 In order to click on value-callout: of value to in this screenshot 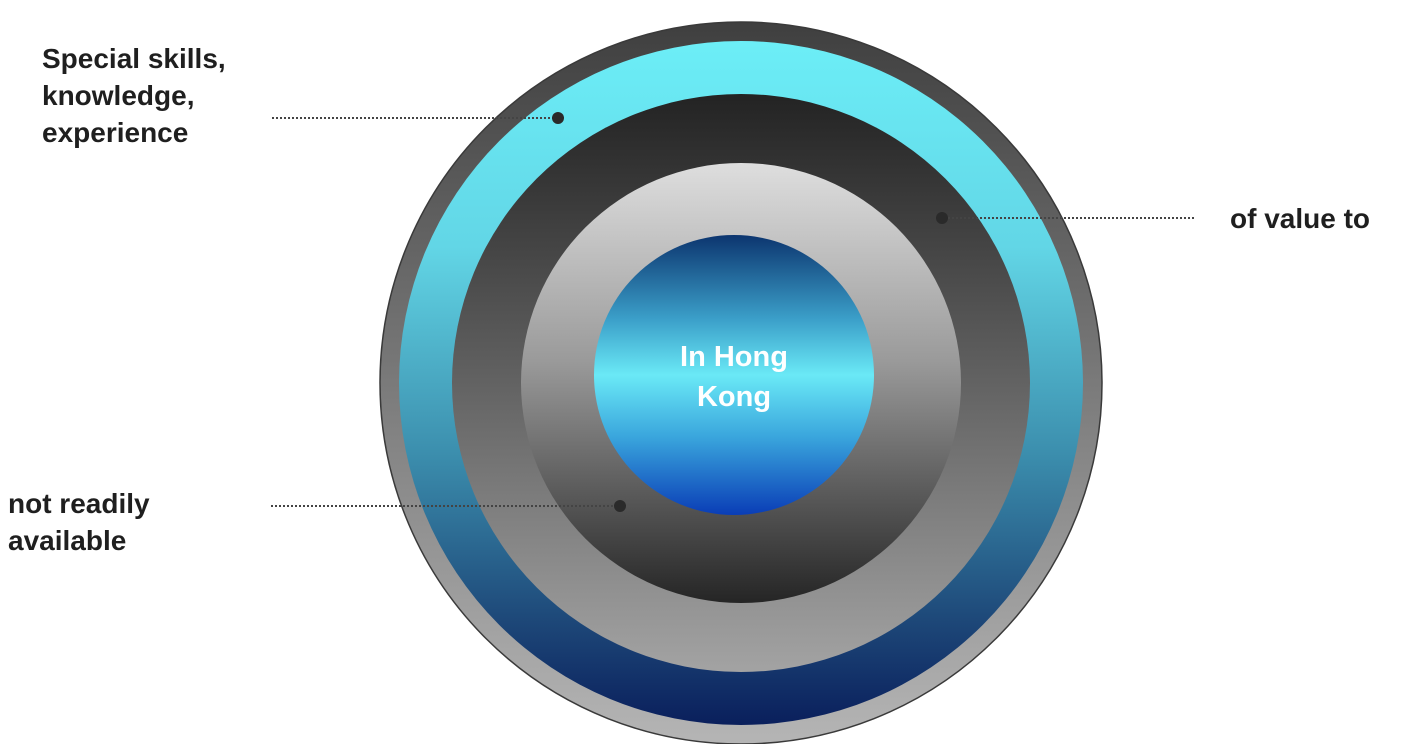, I will do `click(1300, 218)`.